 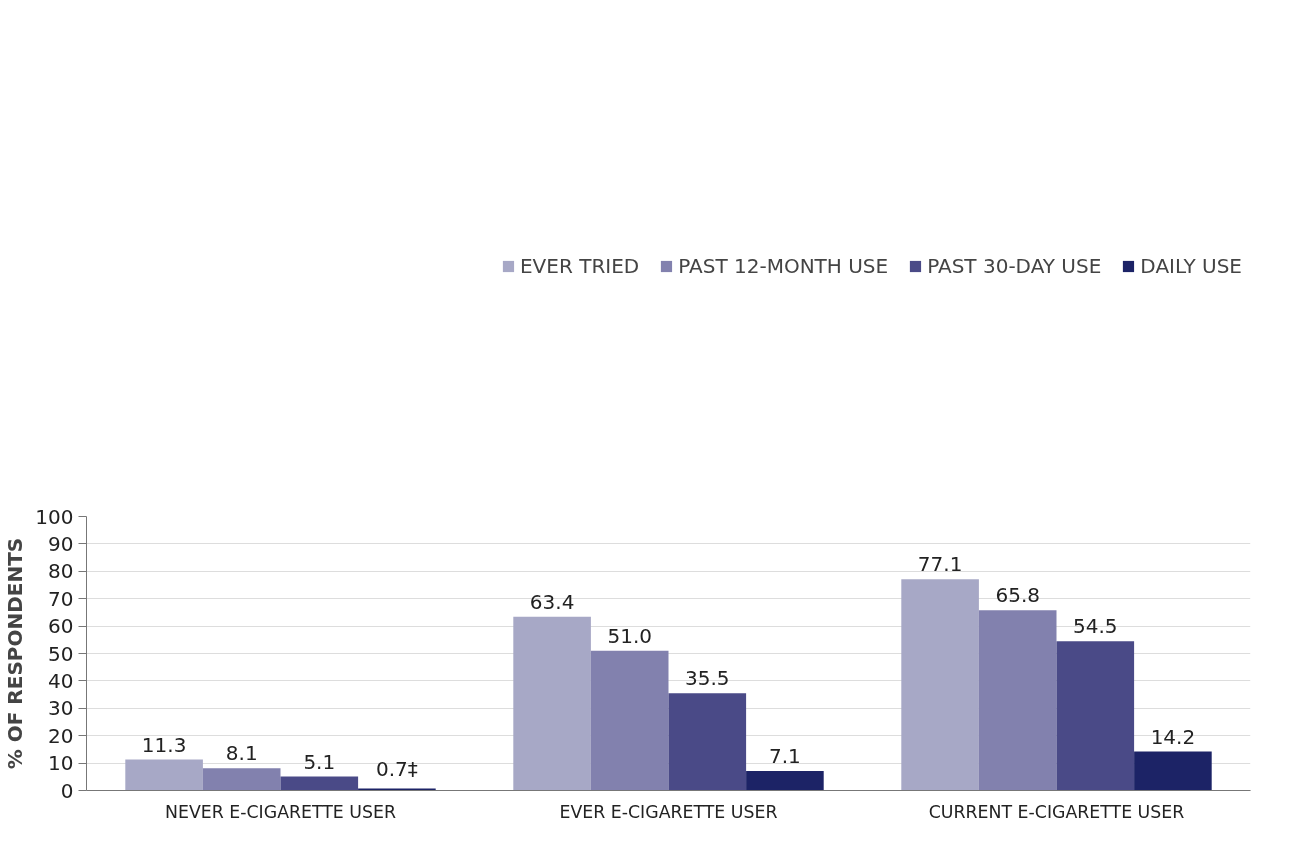 I want to click on data-label: 54.5, so click(x=1095, y=626).